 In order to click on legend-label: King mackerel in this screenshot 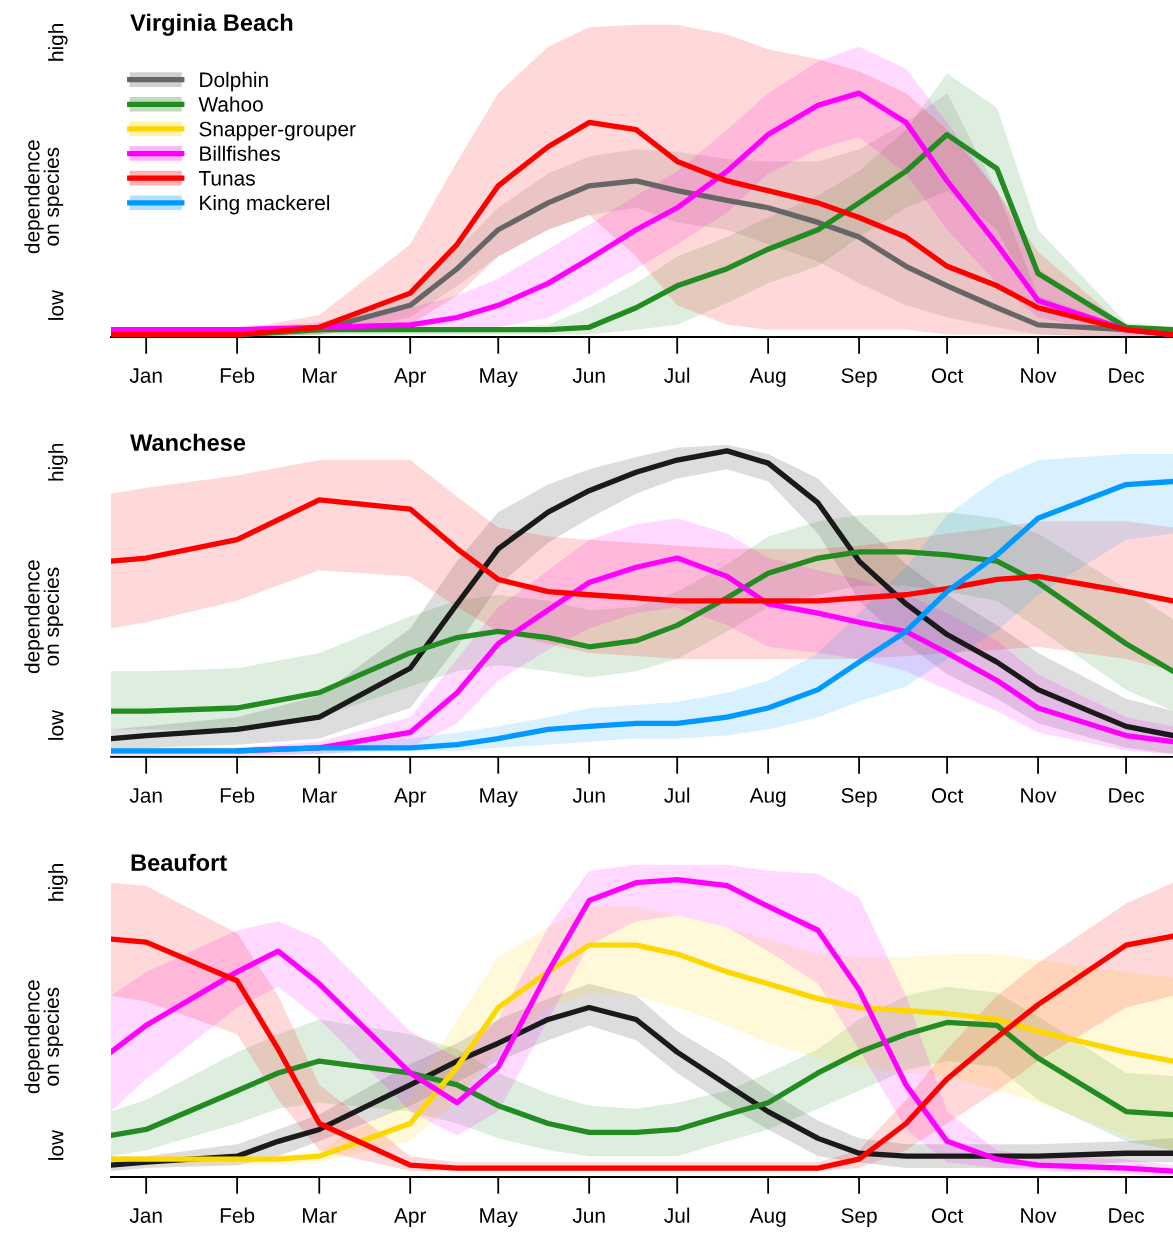, I will do `click(265, 204)`.